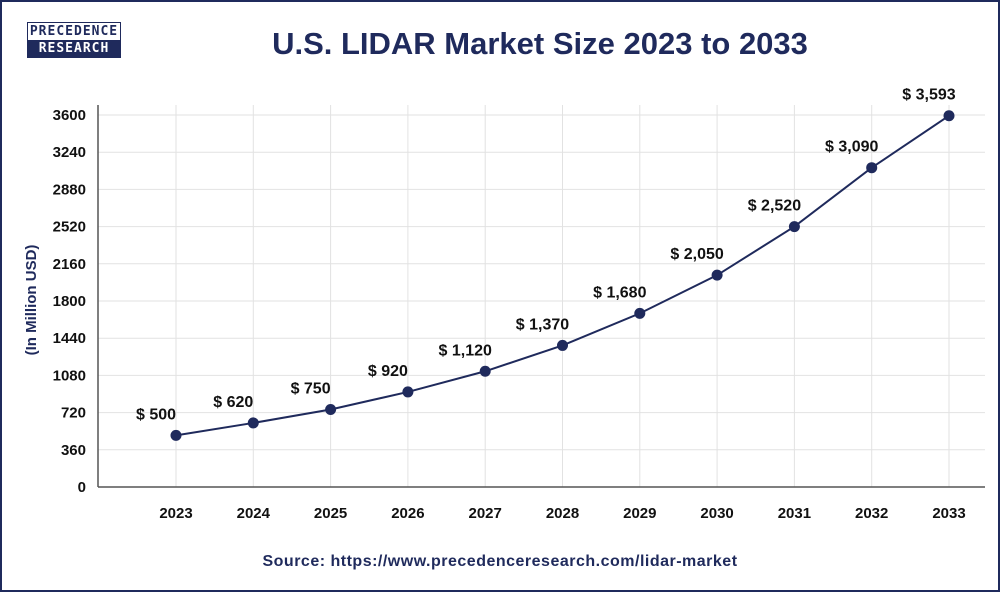 This screenshot has width=1000, height=592. What do you see at coordinates (233, 402) in the screenshot?
I see `data-label: $ 620` at bounding box center [233, 402].